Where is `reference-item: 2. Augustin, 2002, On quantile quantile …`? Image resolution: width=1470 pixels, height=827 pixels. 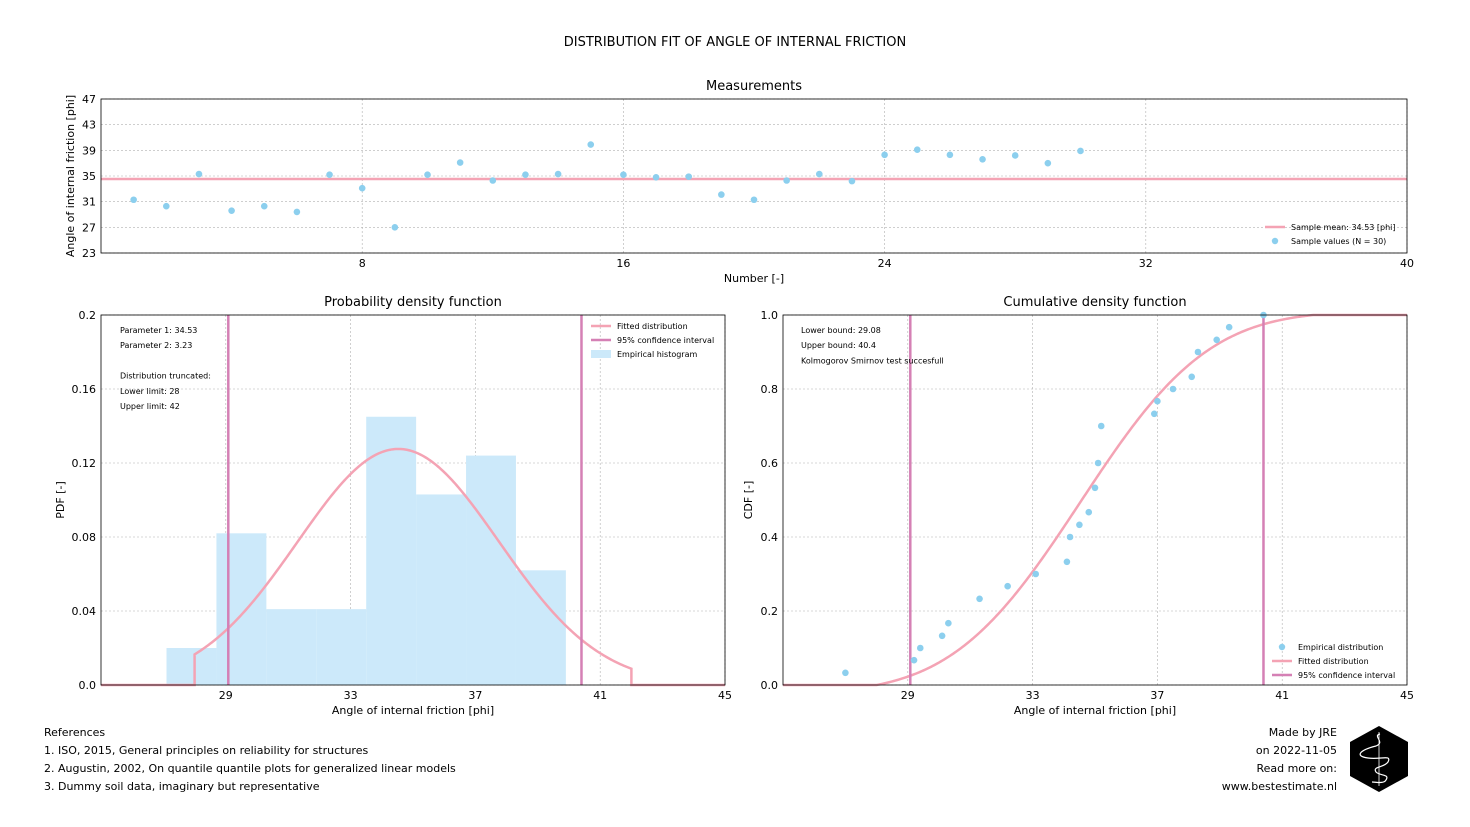 reference-item: 2. Augustin, 2002, On quantile quantile … is located at coordinates (250, 768).